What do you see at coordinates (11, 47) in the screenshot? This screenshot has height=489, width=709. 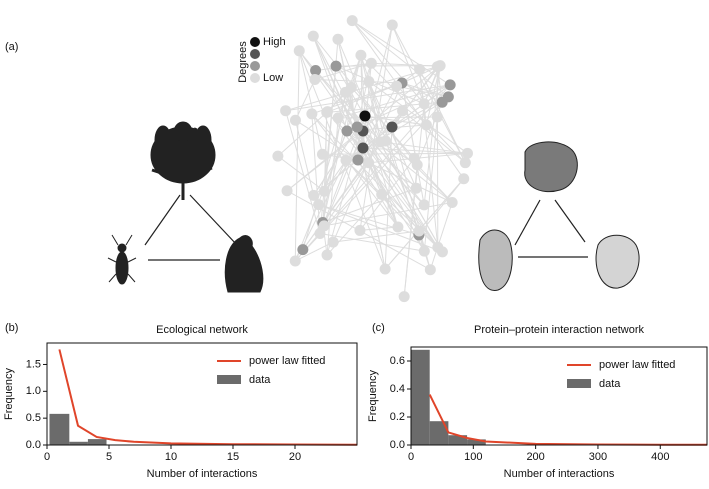 I see `panel-label: (a)` at bounding box center [11, 47].